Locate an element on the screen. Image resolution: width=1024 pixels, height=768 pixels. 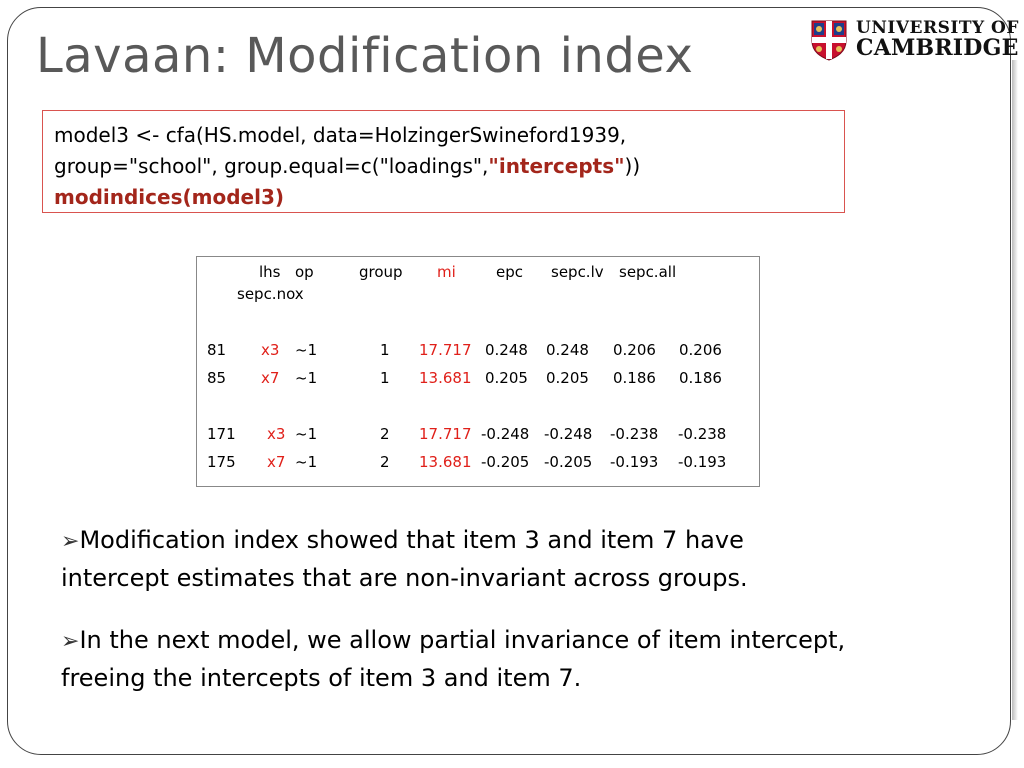
table-row-sepc-all: -0.238 is located at coordinates (634, 434).